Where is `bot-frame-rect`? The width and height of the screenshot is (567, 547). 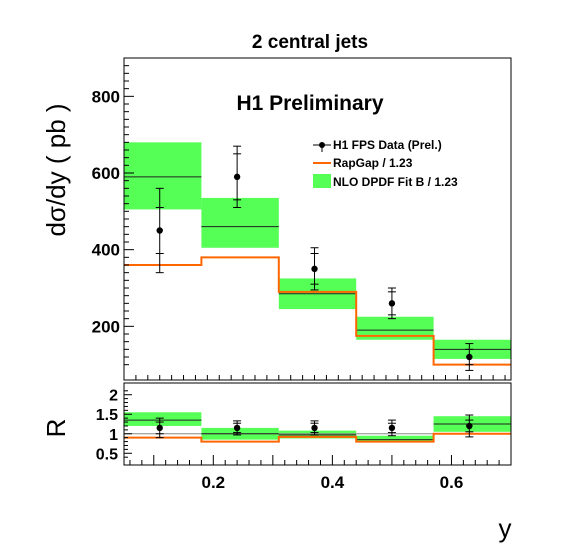 bot-frame-rect is located at coordinates (317, 424).